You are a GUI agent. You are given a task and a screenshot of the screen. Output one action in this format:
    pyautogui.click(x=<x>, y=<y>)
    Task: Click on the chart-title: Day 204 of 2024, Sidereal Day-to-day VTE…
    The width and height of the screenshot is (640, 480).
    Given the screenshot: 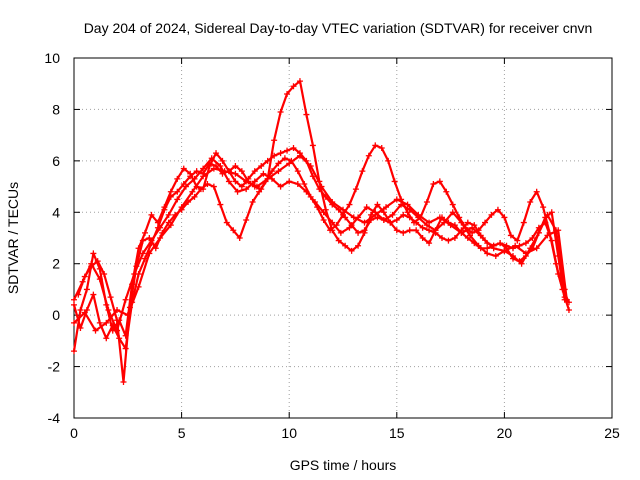 What is the action you would take?
    pyautogui.click(x=338, y=28)
    